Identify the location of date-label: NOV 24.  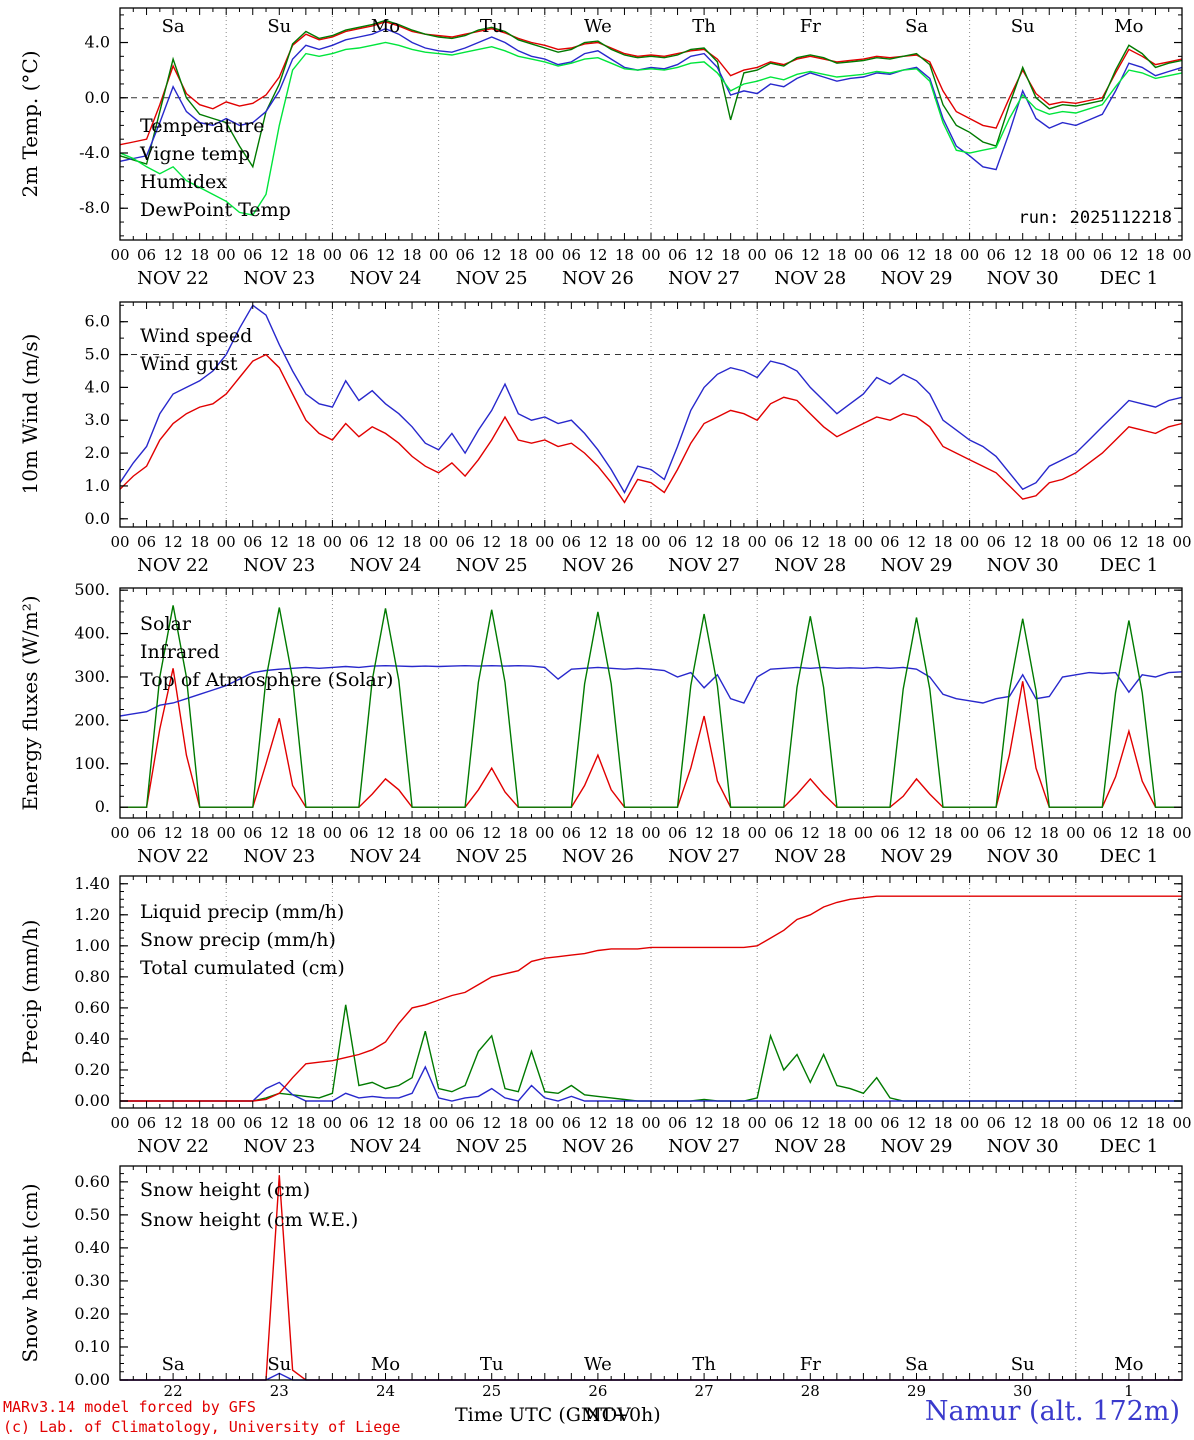
(386, 278).